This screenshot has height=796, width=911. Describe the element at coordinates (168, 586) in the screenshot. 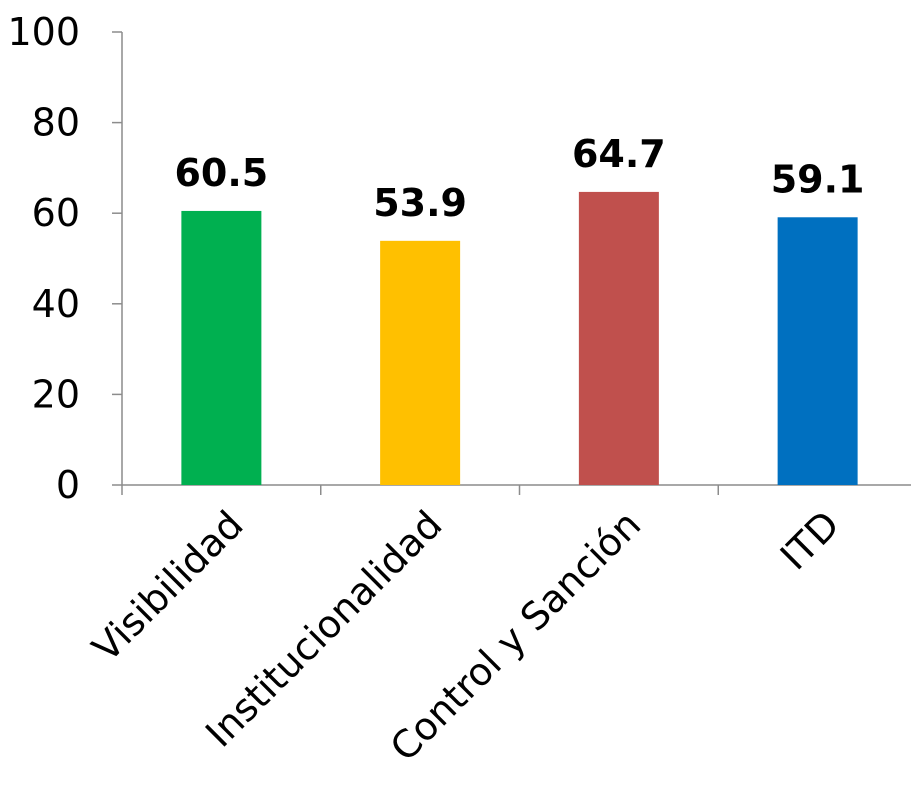

I see `x-tick-label: Visibilidad` at that location.